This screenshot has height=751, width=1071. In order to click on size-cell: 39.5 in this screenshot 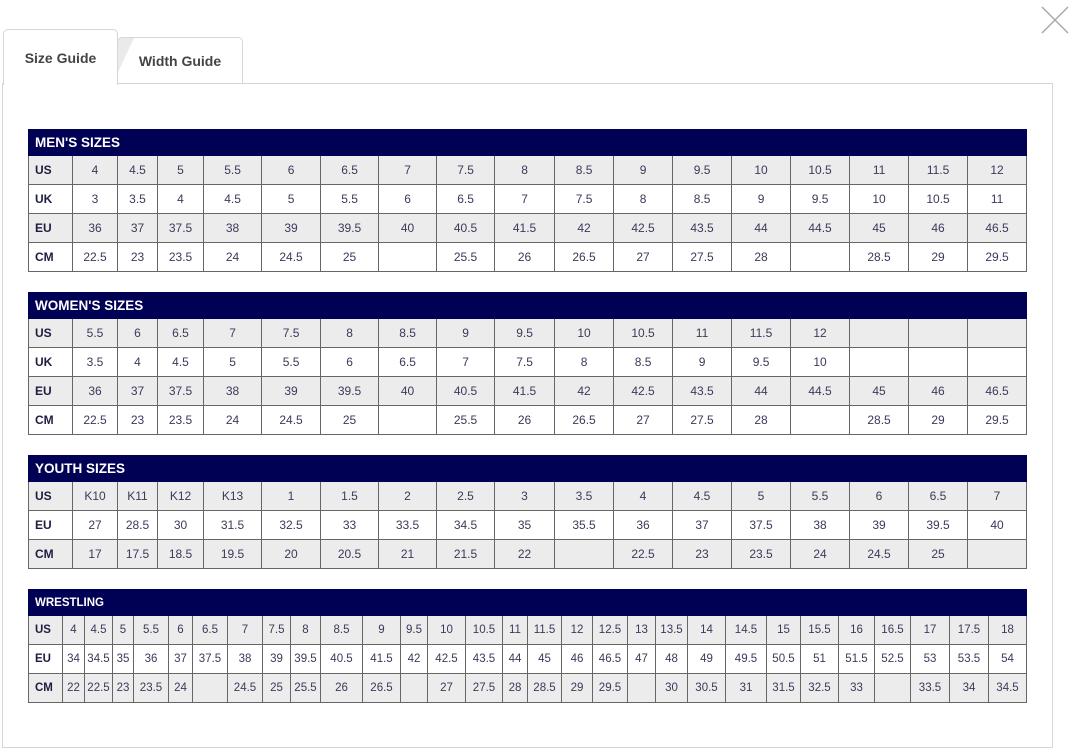, I will do `click(350, 228)`.